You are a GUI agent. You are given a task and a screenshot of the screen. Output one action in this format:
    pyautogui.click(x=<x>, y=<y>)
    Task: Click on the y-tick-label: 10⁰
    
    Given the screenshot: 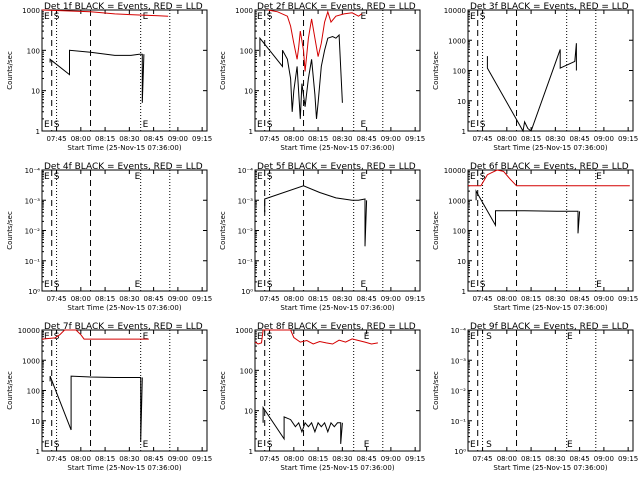 What is the action you would take?
    pyautogui.click(x=460, y=452)
    